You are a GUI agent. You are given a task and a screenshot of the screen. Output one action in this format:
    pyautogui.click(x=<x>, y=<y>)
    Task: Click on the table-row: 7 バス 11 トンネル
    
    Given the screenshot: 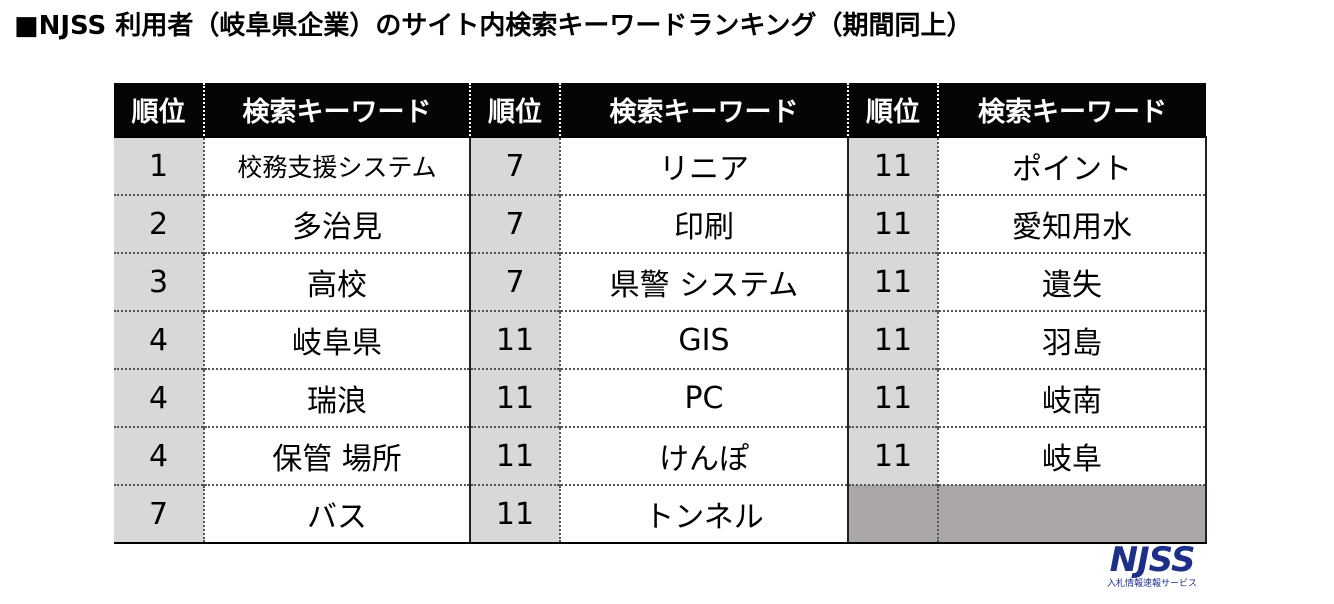 What is the action you would take?
    pyautogui.click(x=660, y=514)
    